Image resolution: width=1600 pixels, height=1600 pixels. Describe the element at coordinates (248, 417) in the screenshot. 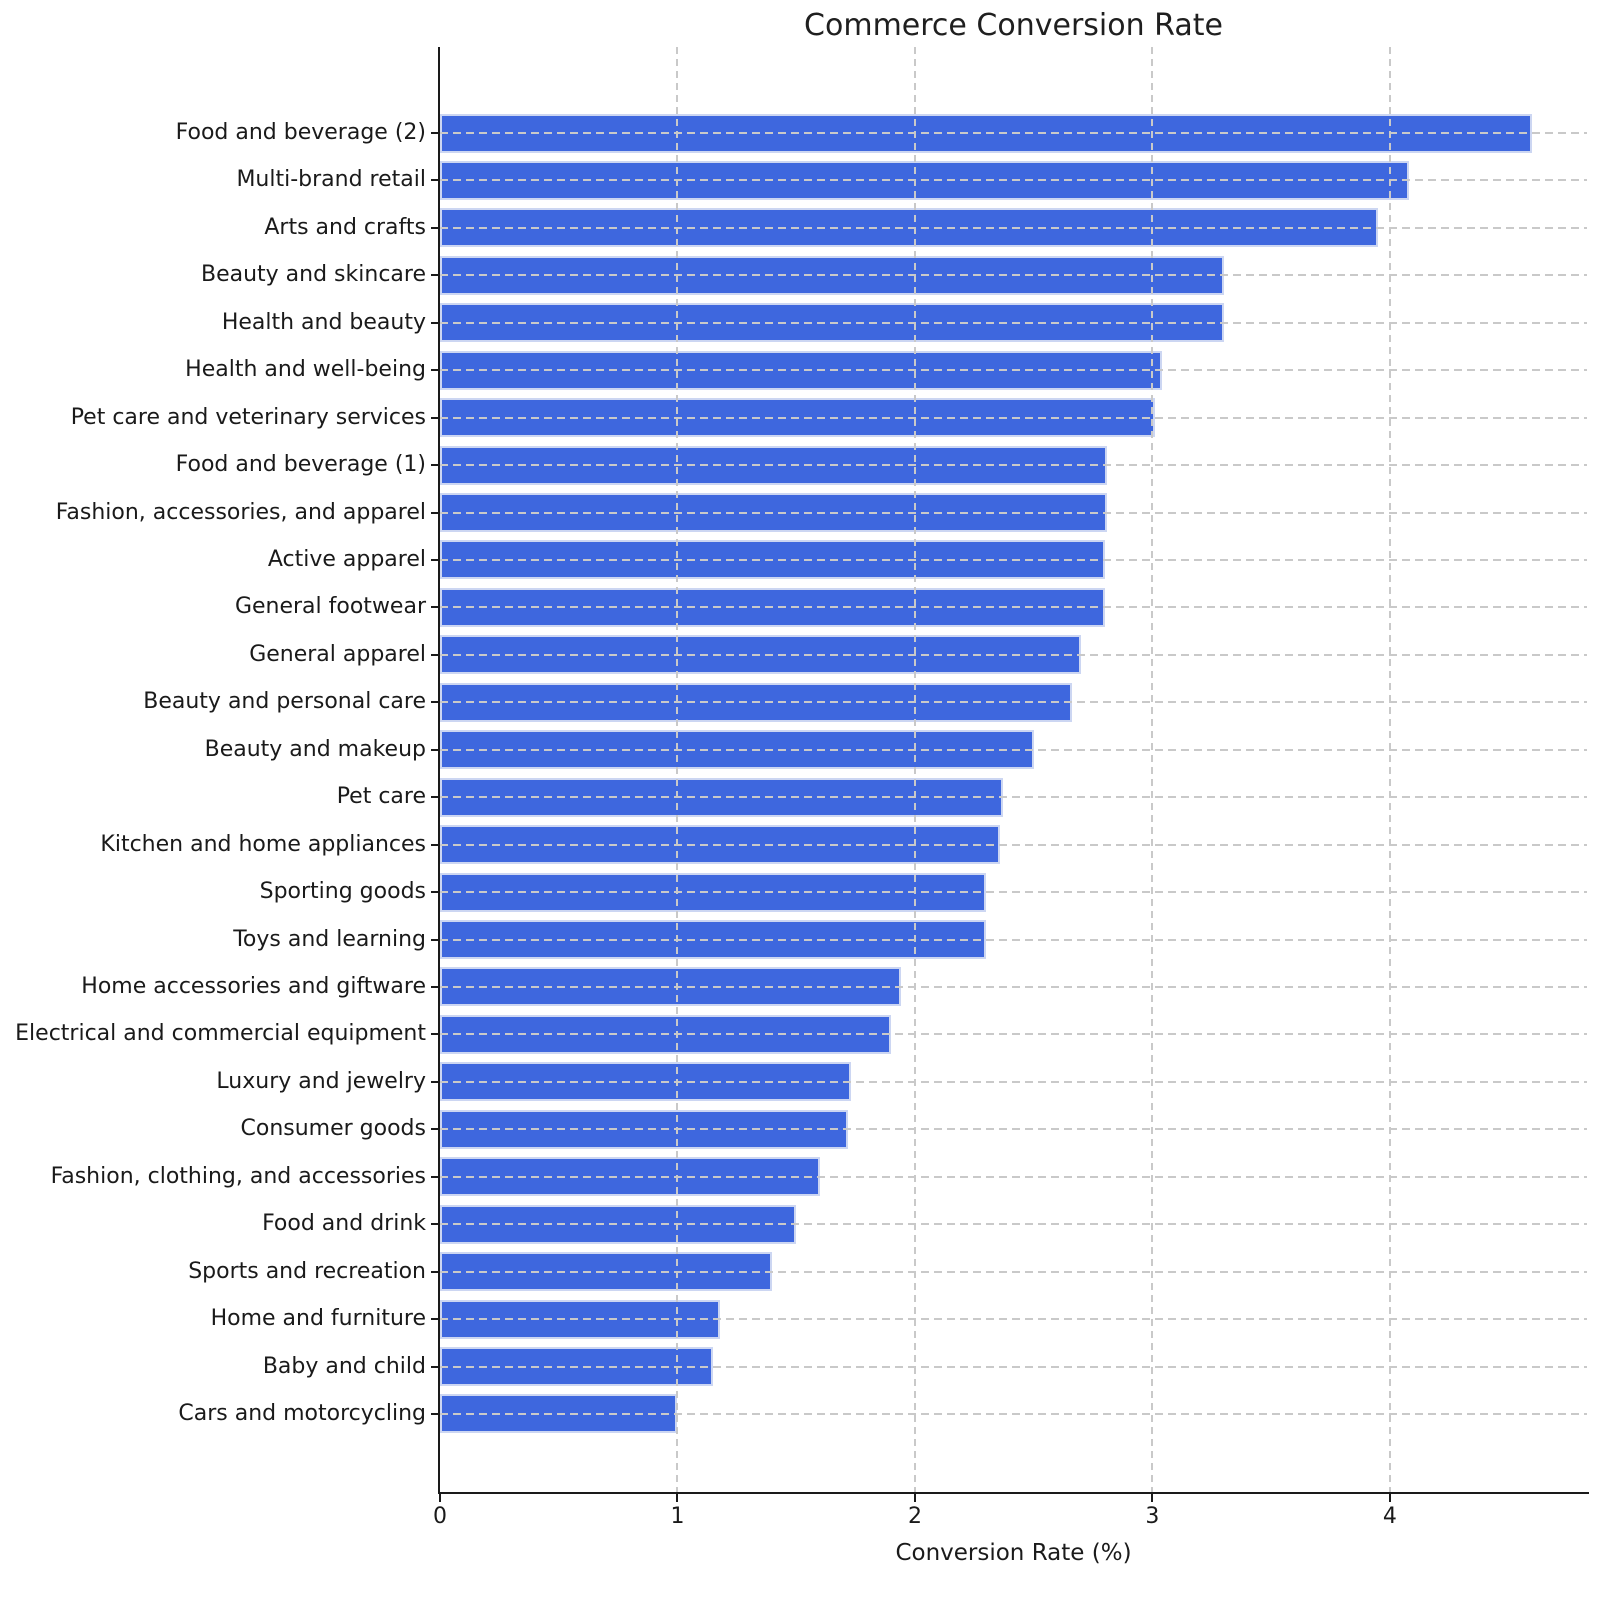

I see `y-tick-label: Pet care and veterinary services` at that location.